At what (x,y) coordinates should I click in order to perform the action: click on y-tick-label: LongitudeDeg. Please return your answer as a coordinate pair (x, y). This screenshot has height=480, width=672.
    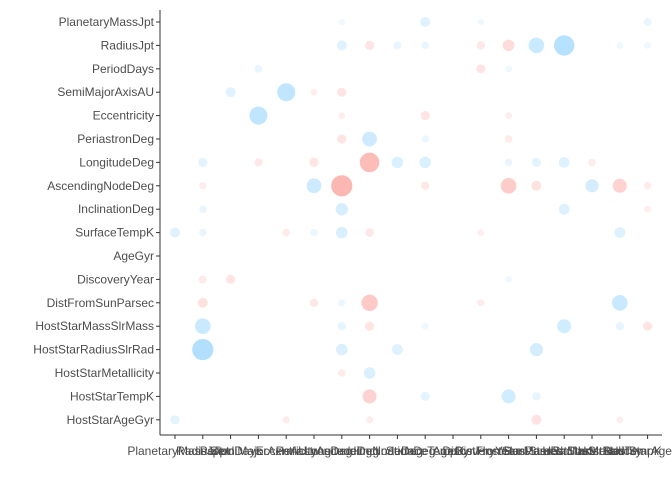
    Looking at the image, I should click on (116, 162).